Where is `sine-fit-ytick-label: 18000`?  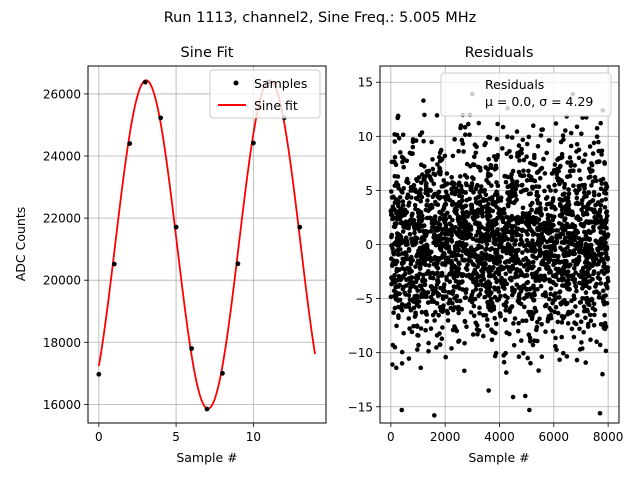
sine-fit-ytick-label: 18000 is located at coordinates (62, 343).